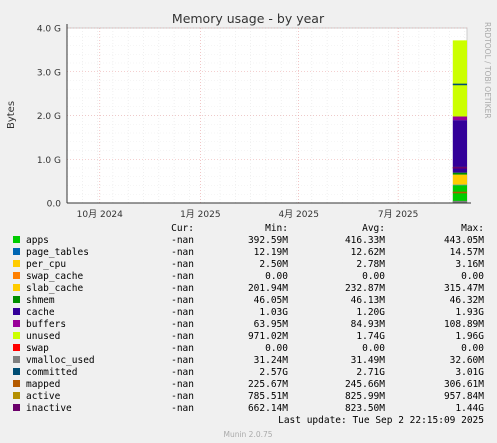  Describe the element at coordinates (43, 396) in the screenshot. I see `legend-name: active` at that location.